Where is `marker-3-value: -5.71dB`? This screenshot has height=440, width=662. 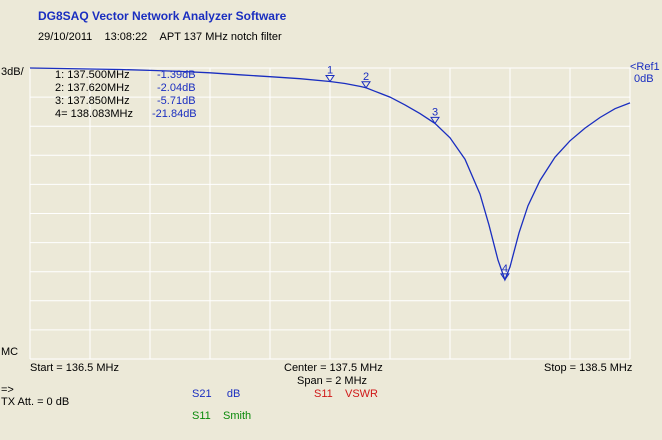
marker-3-value: -5.71dB is located at coordinates (176, 101).